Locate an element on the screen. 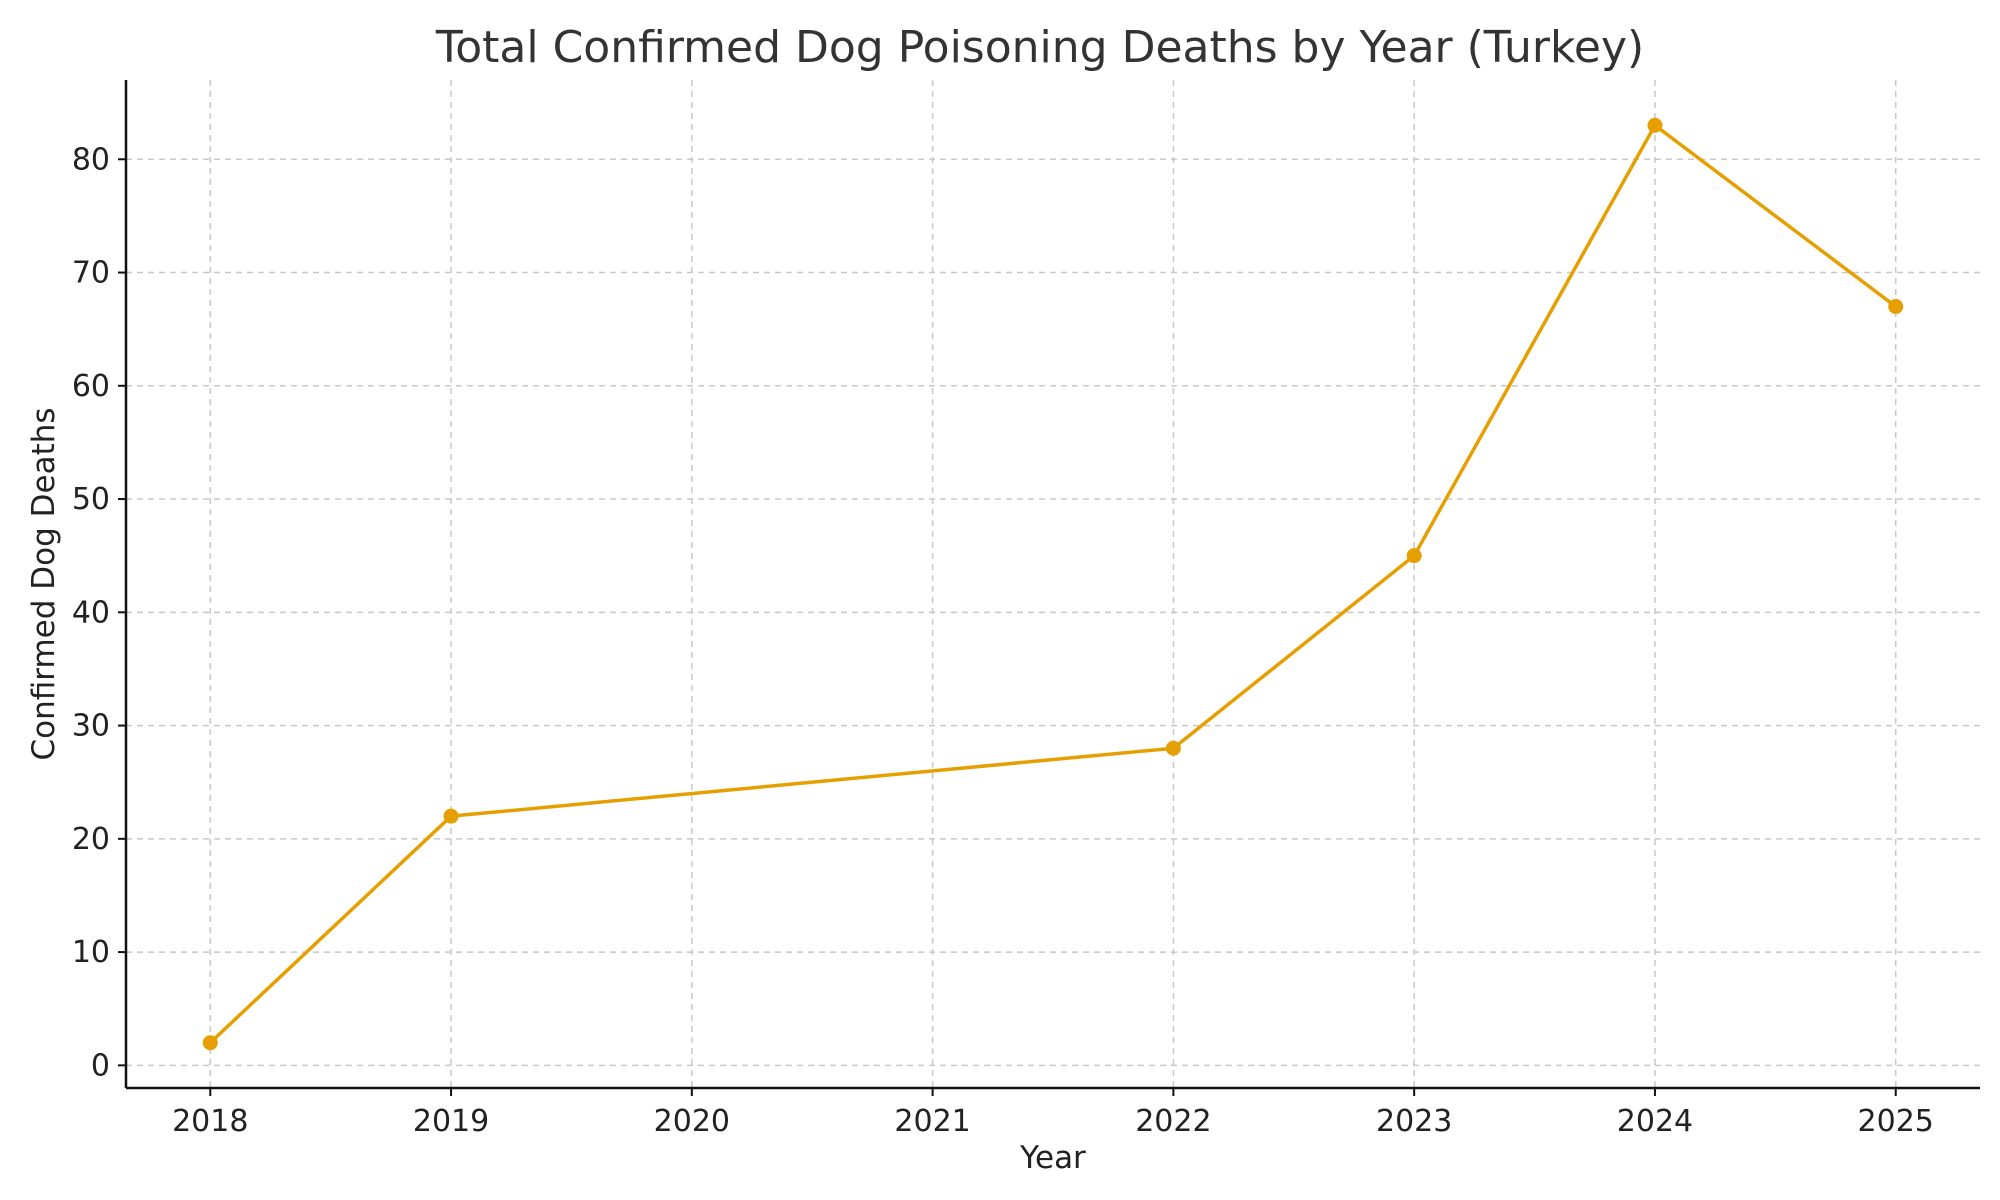  x-tick-label: 2020 is located at coordinates (692, 1121).